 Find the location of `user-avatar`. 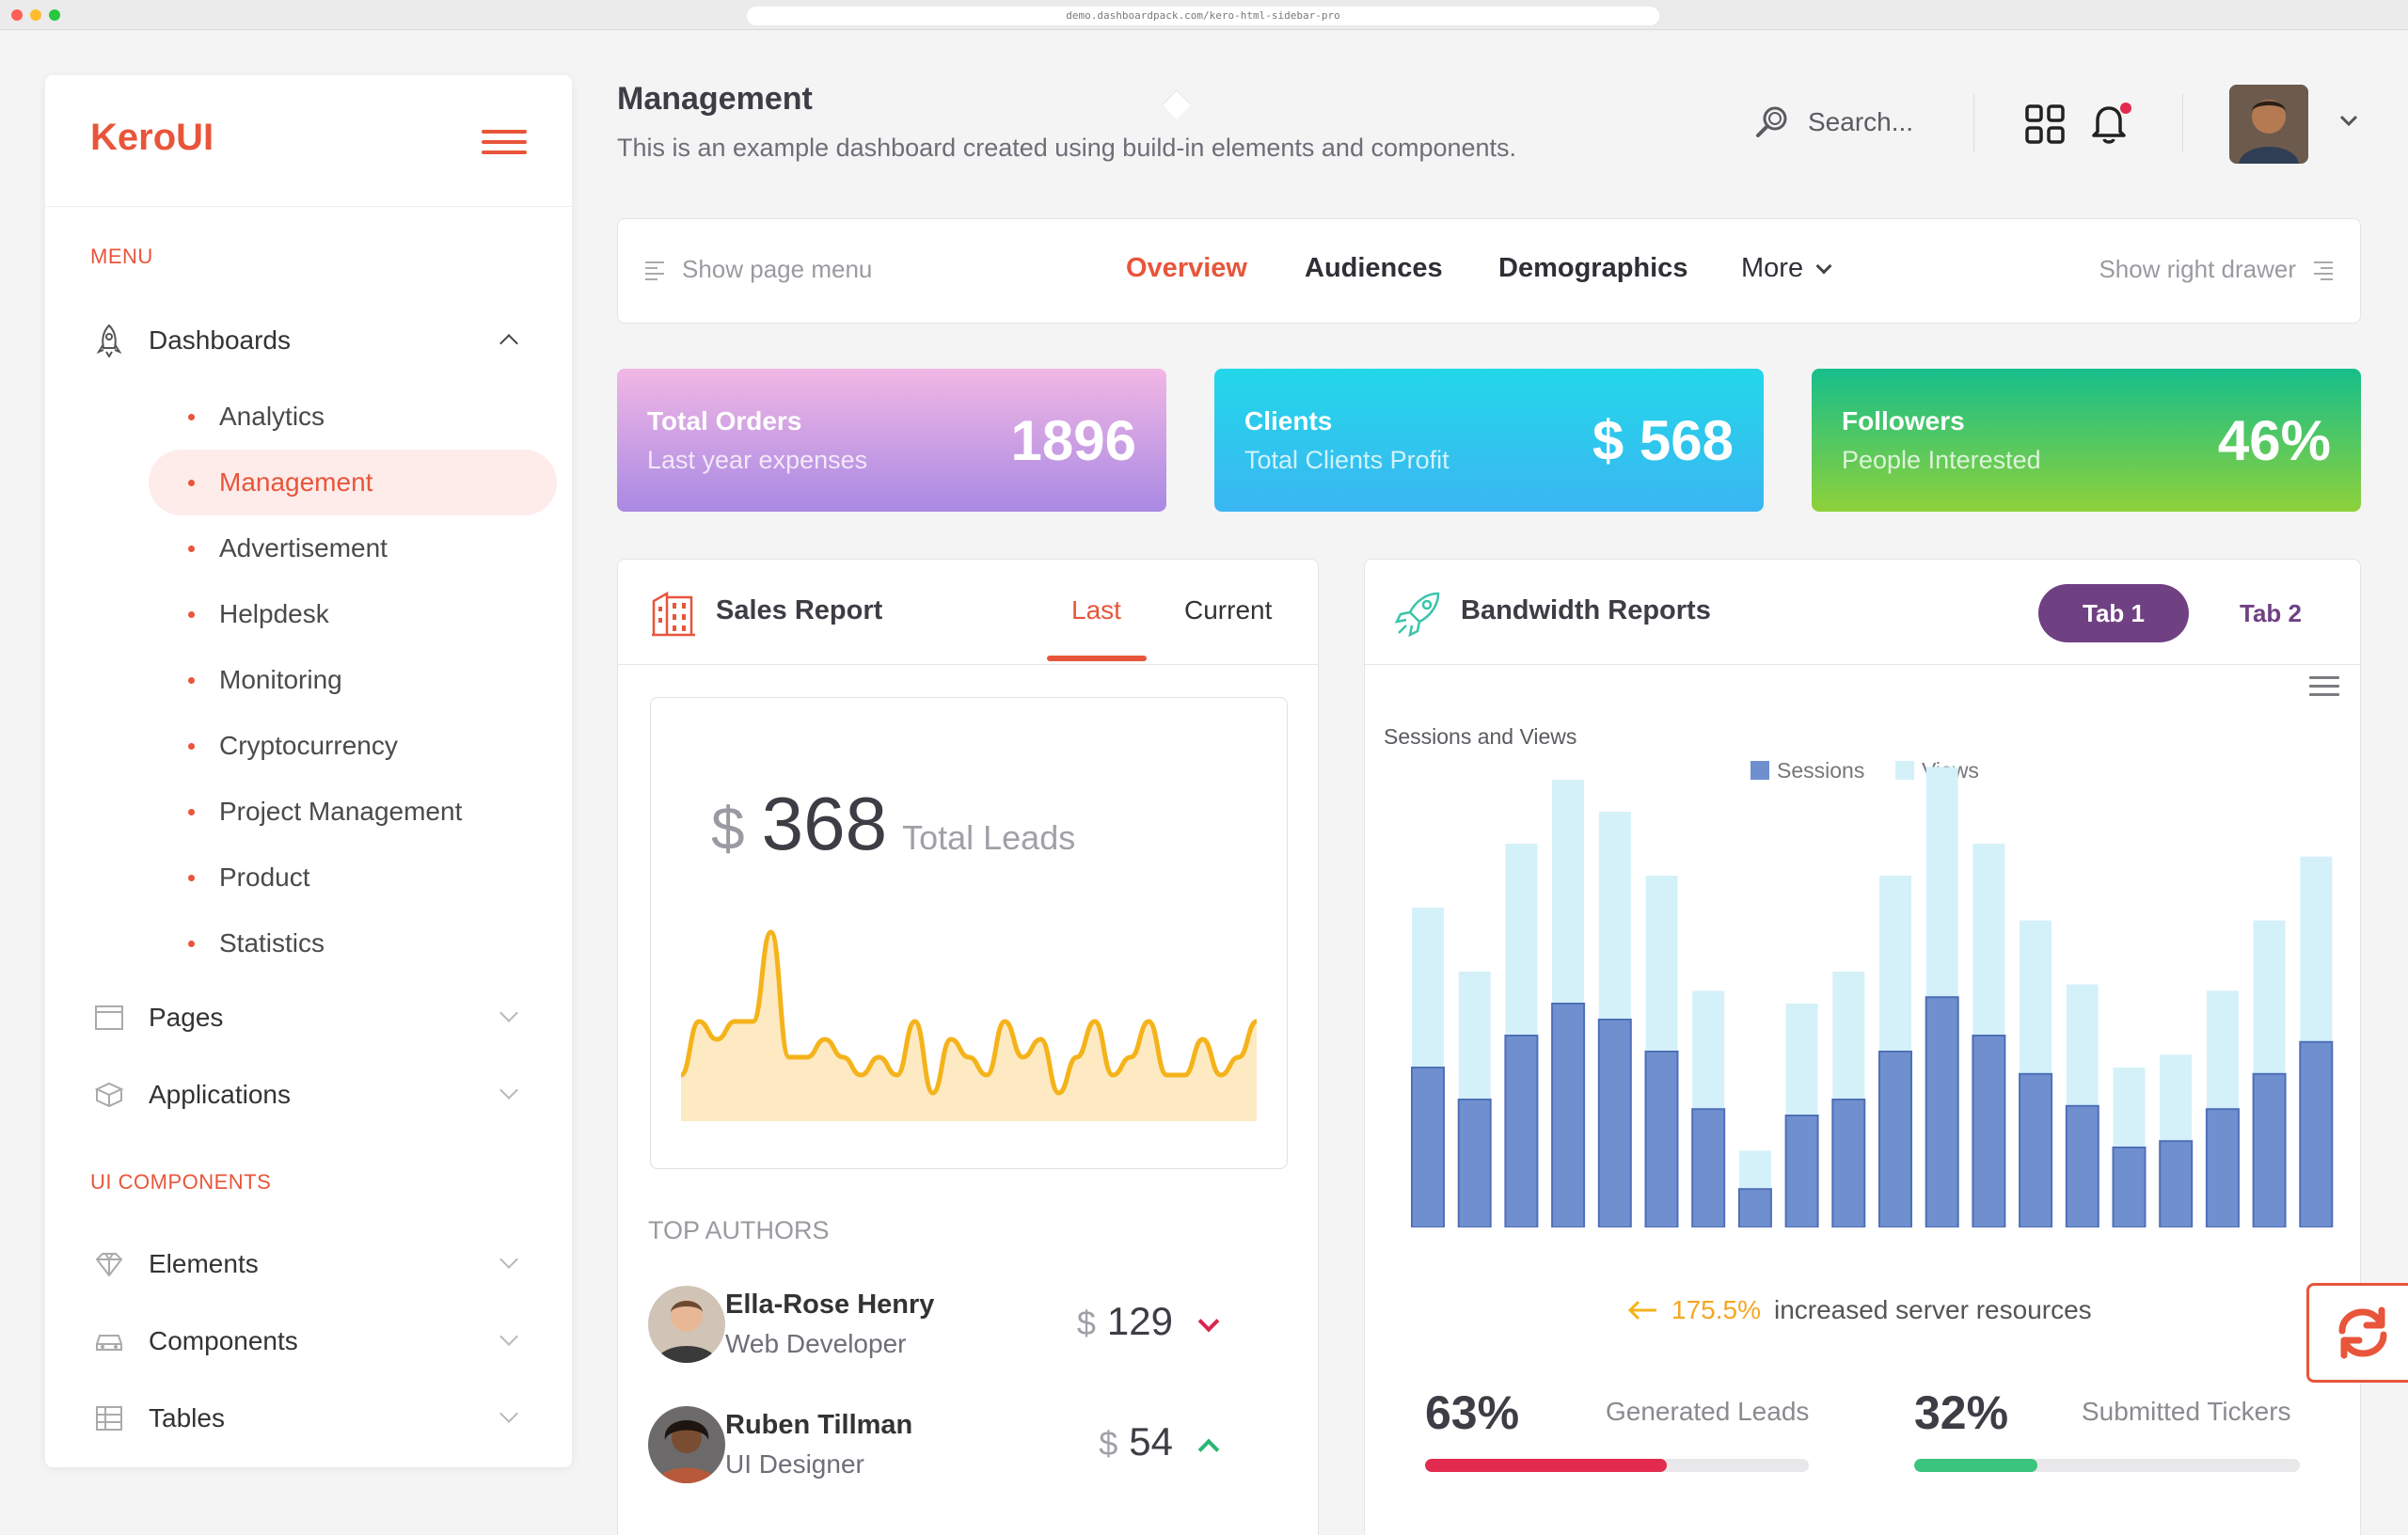

user-avatar is located at coordinates (2268, 124).